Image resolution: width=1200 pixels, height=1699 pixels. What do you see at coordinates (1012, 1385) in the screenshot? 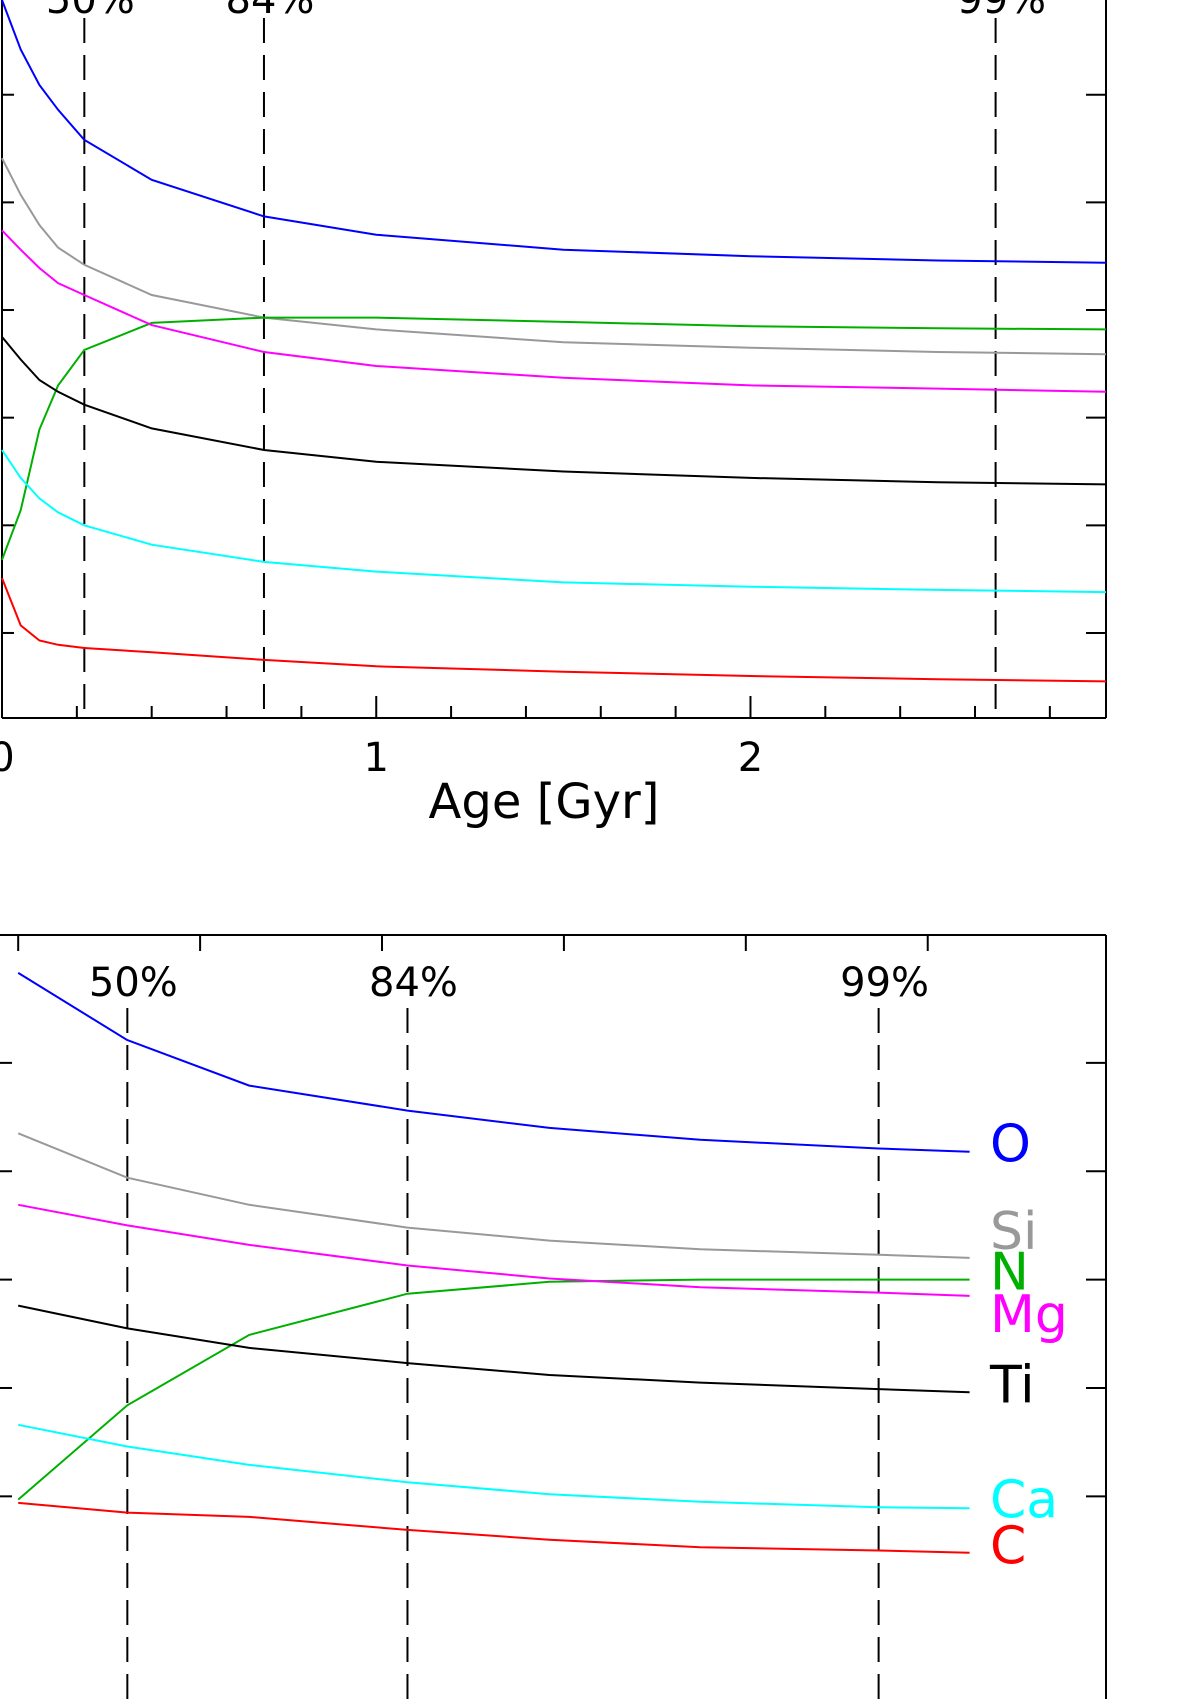
I see `series-label: Ti` at bounding box center [1012, 1385].